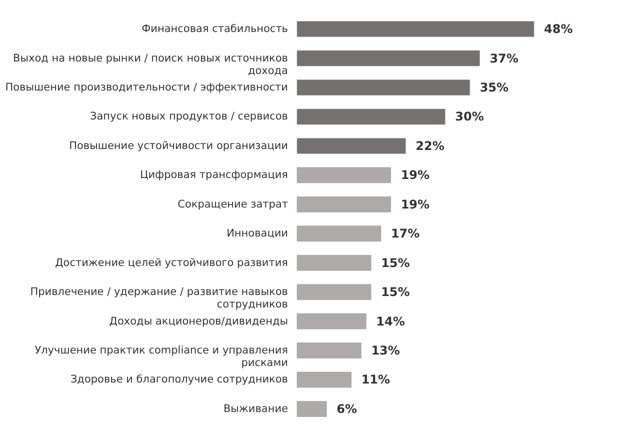 Image resolution: width=623 pixels, height=439 pixels. I want to click on y-tick-label: Здоровье и благополучие сотрудников, so click(179, 380).